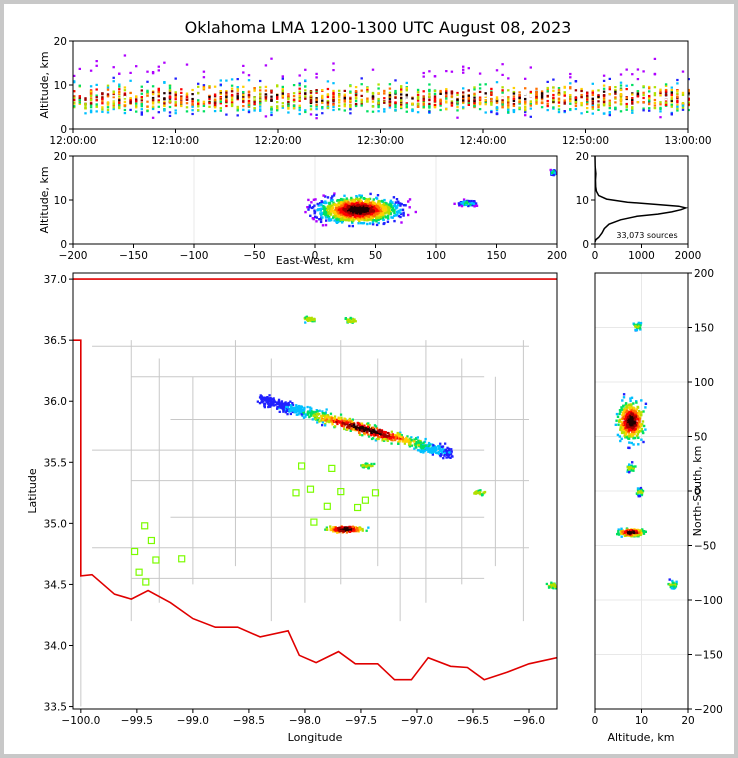 This screenshot has width=738, height=758. Describe the element at coordinates (315, 256) in the screenshot. I see `ew-height-xtick-label: 0` at that location.